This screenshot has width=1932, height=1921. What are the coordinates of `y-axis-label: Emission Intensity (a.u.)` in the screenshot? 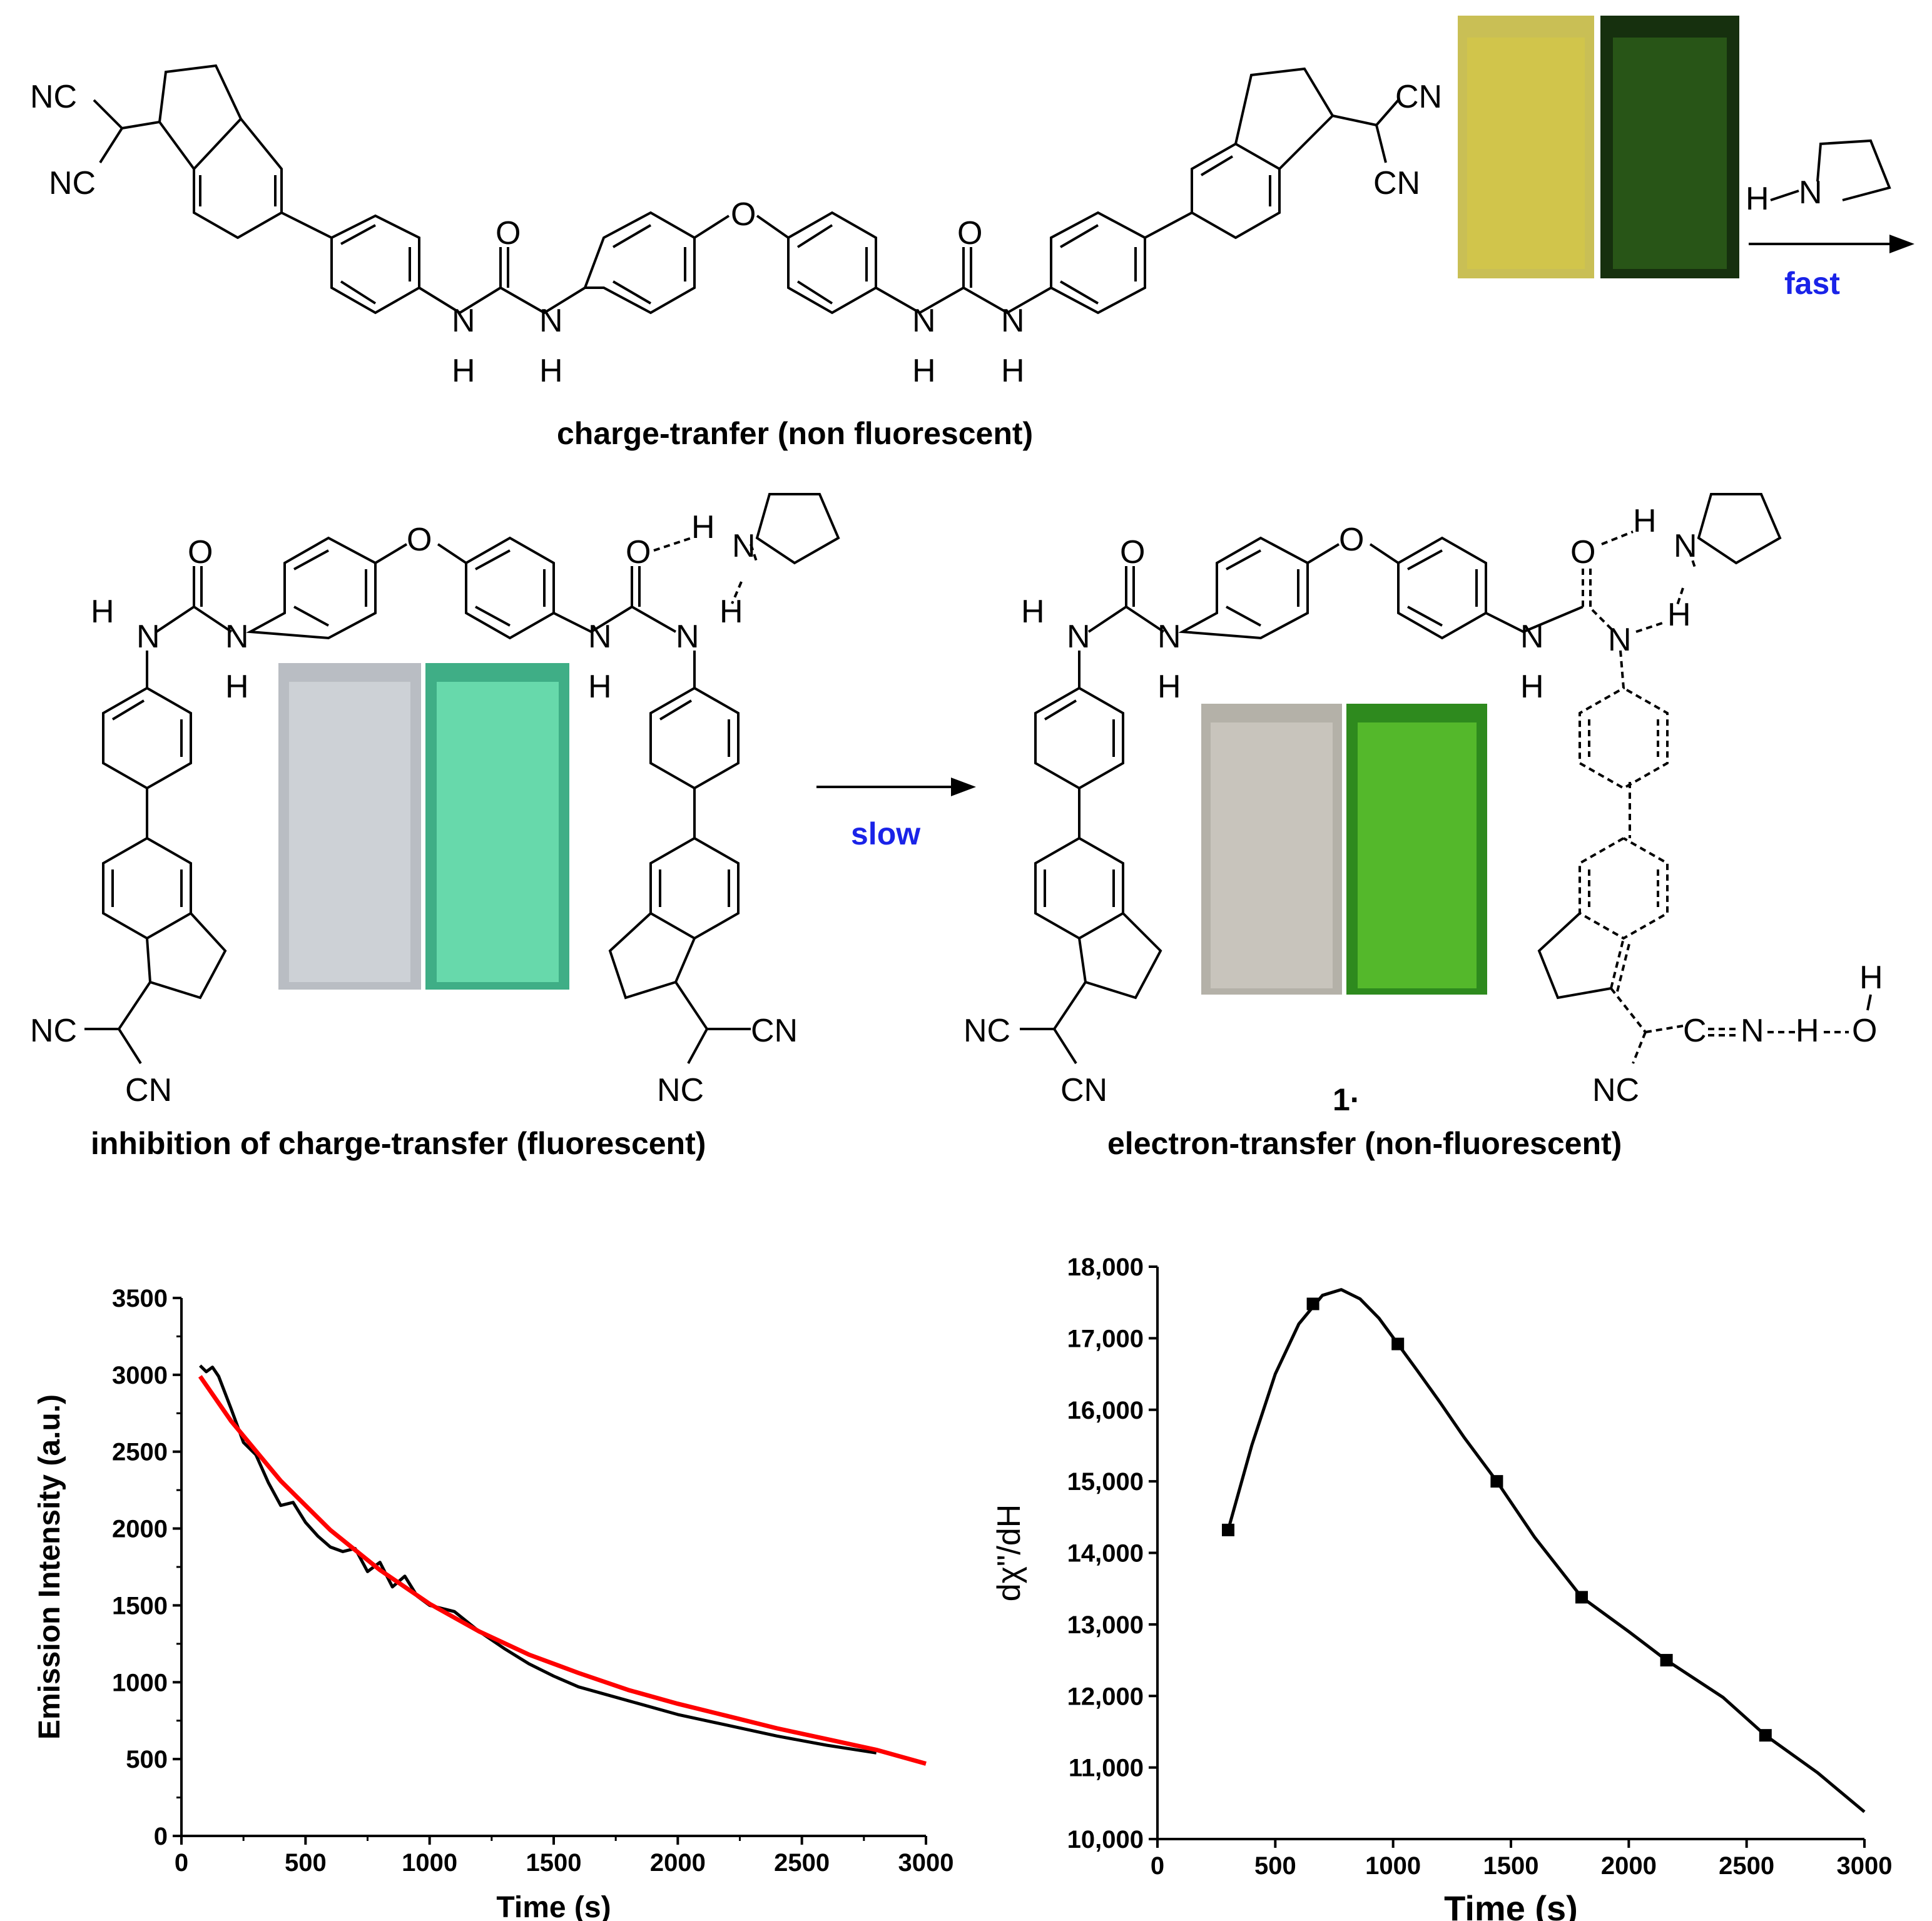 It's located at (49, 1567).